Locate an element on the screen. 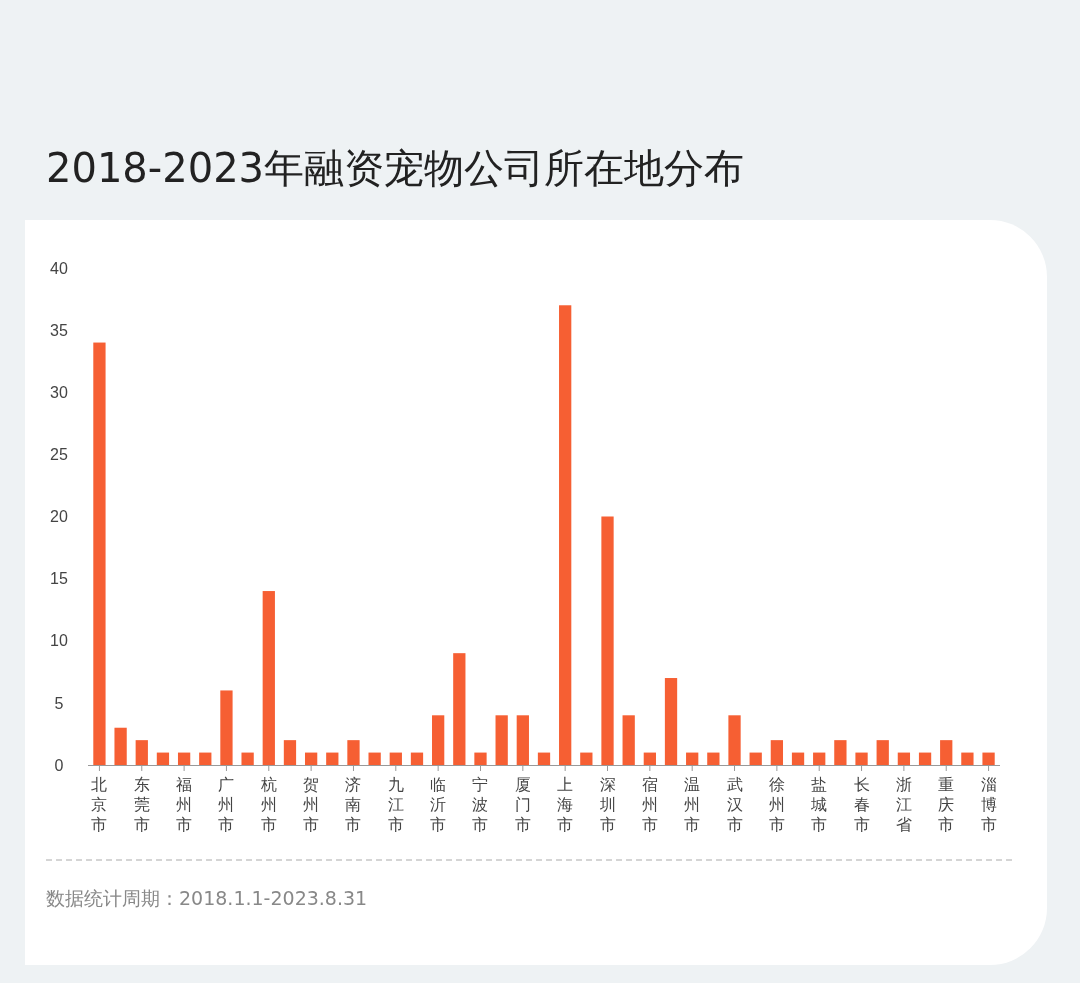 Image resolution: width=1080 pixels, height=983 pixels. x-tick-label: 九江市 is located at coordinates (395, 804).